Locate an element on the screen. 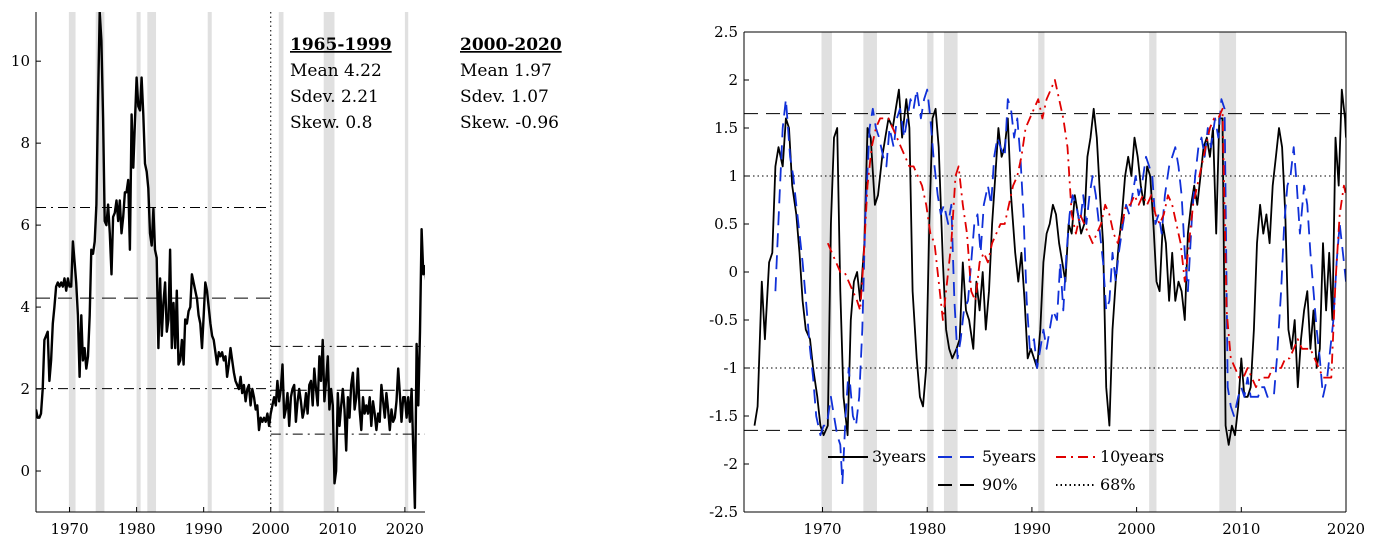 This screenshot has width=1383, height=542. right-x-tick-label: 2010 is located at coordinates (1241, 529).